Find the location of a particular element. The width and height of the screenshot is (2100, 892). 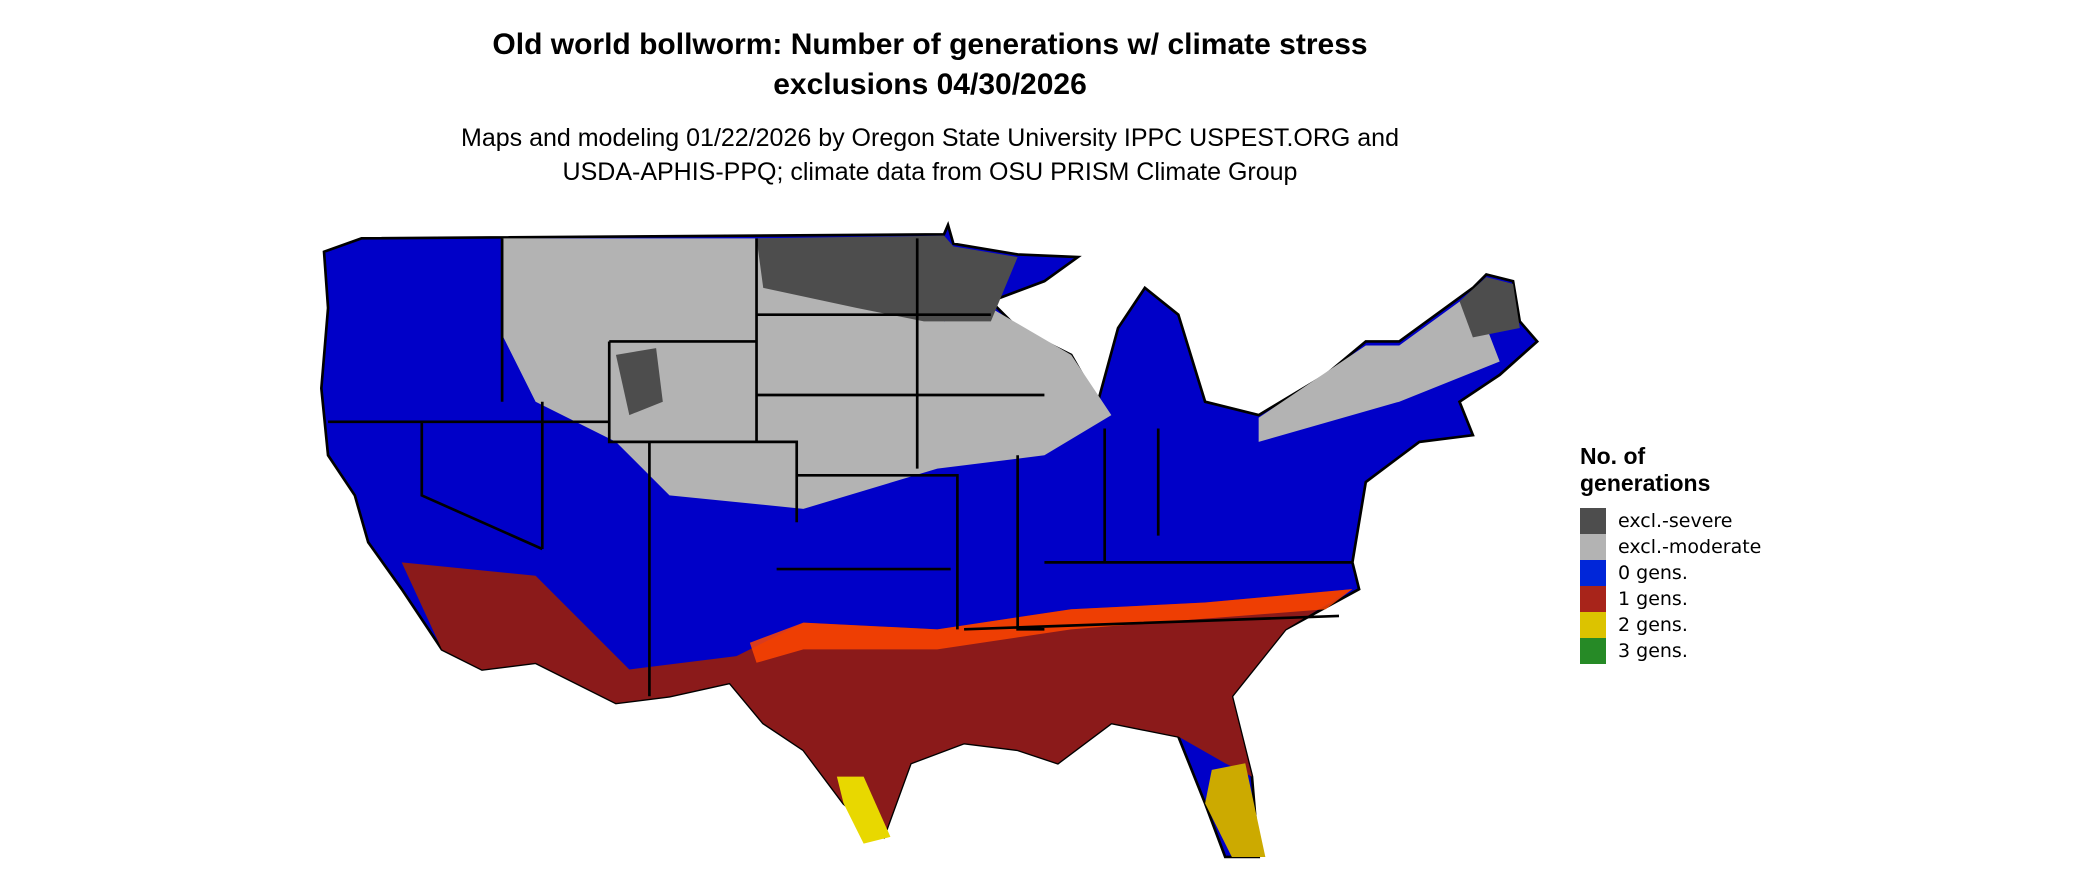

legend-item: 2 gens. is located at coordinates (1634, 625).